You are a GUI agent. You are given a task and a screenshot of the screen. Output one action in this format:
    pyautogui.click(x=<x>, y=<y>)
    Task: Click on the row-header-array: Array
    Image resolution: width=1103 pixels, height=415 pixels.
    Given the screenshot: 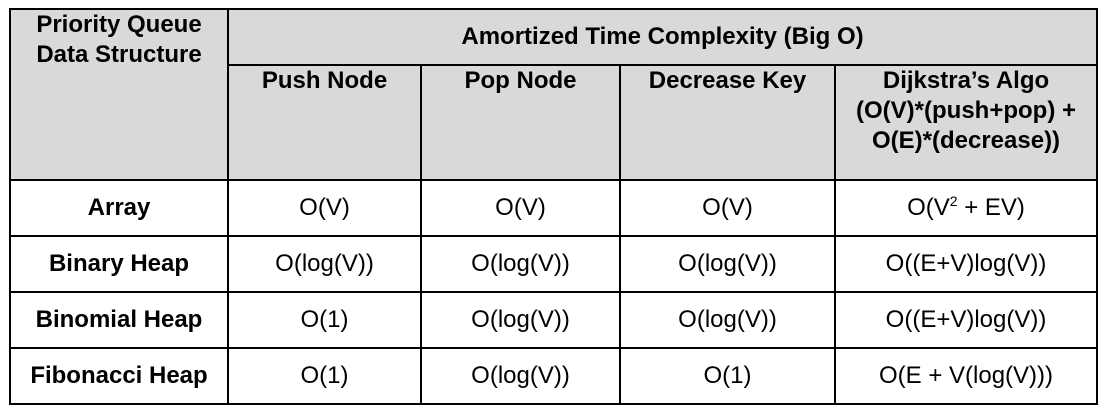 What is the action you would take?
    pyautogui.click(x=119, y=208)
    